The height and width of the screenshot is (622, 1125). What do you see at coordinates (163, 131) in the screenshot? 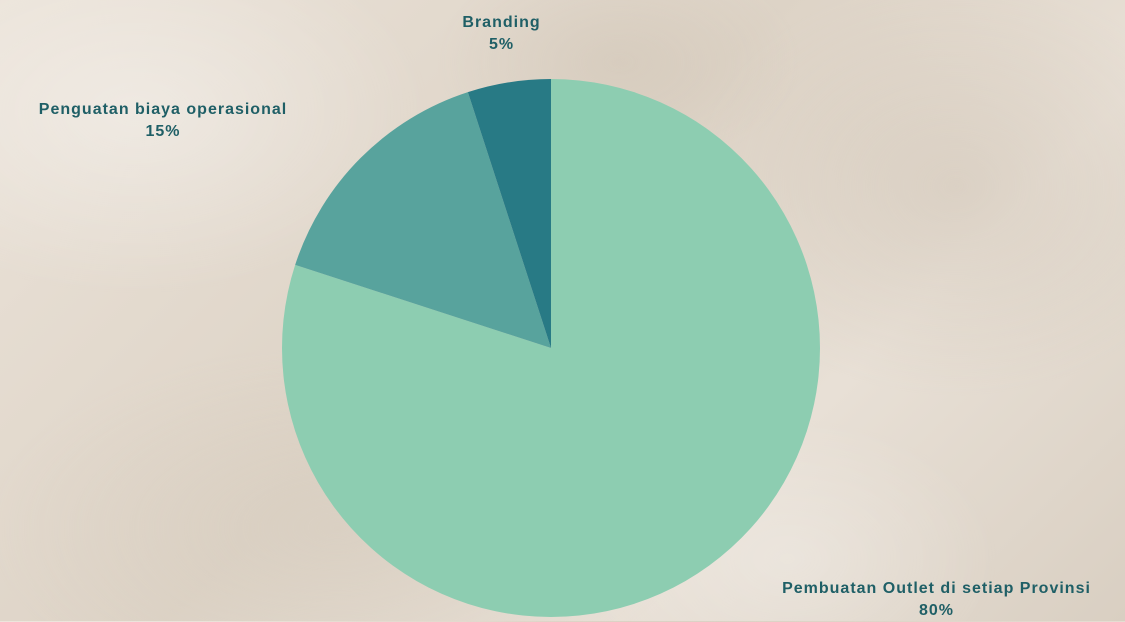
I see `slice-label-operasional-value: 15%` at bounding box center [163, 131].